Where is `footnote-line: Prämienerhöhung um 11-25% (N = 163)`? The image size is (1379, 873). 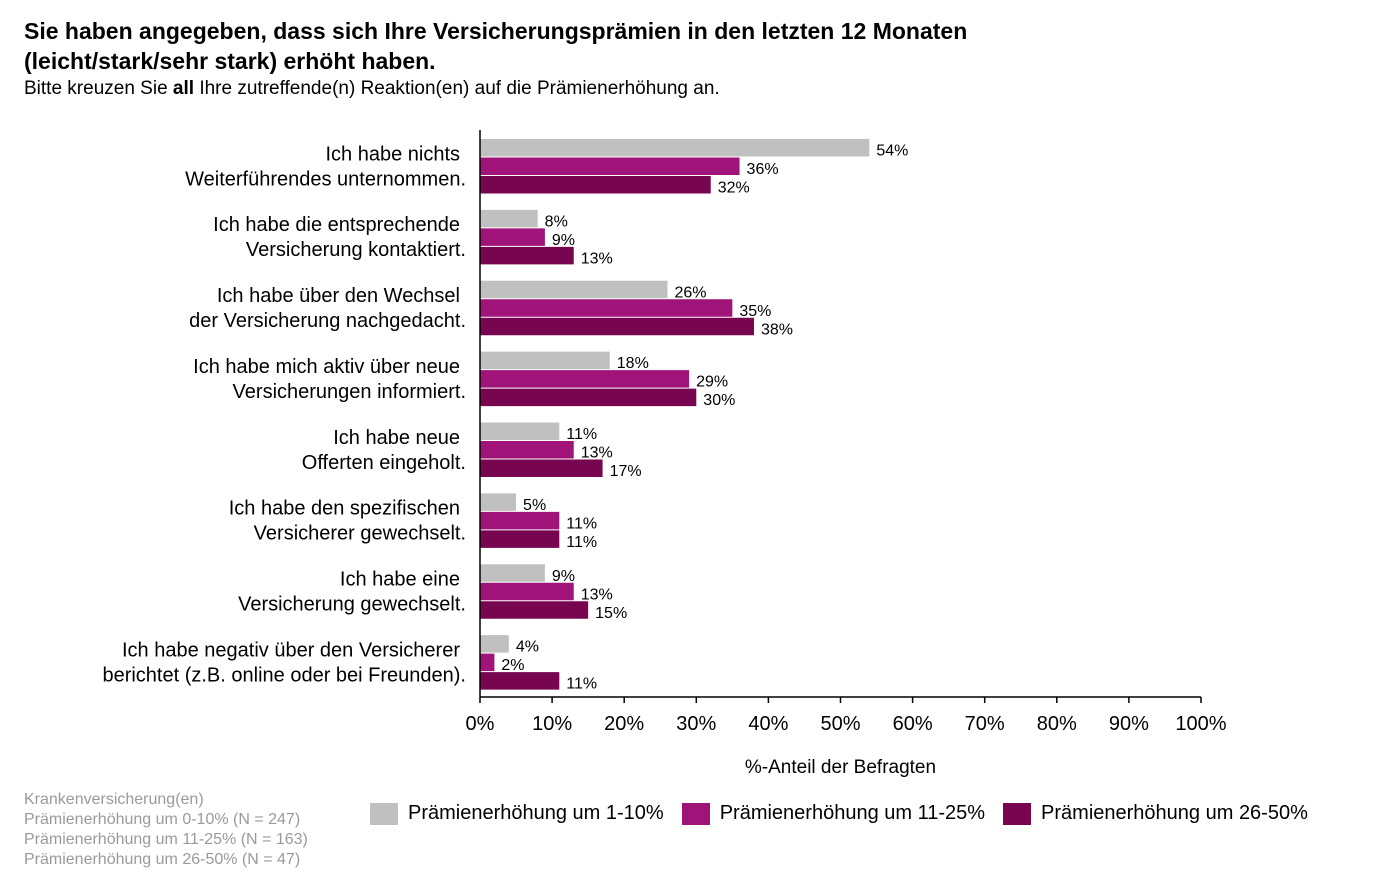 footnote-line: Prämienerhöhung um 11-25% (N = 163) is located at coordinates (166, 839).